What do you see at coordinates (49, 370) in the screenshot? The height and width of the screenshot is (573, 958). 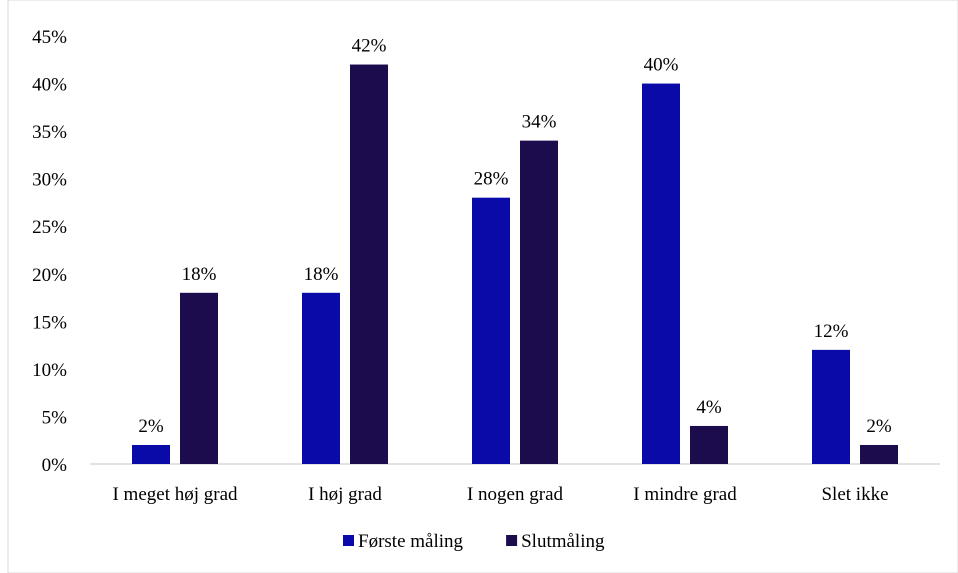 I see `y-tick-label: 10%` at bounding box center [49, 370].